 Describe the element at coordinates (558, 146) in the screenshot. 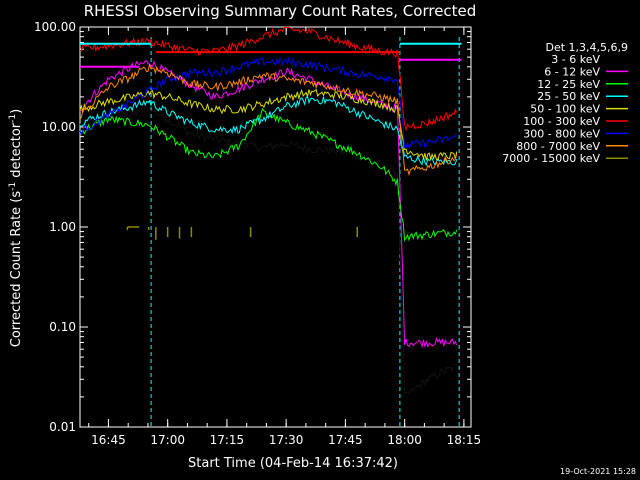

I see `legend-entry-label: 800 - 7000 keV` at that location.